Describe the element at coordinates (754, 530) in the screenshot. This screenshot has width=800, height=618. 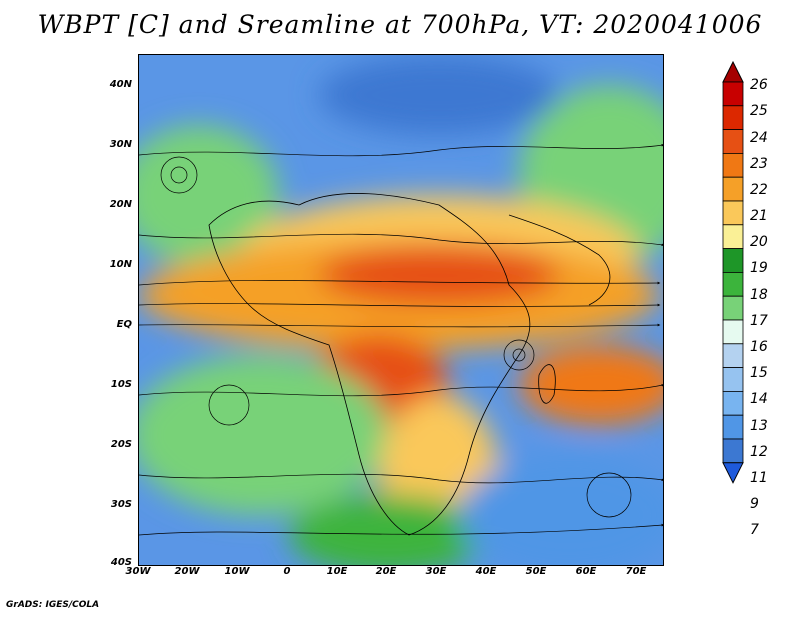
I see `colorbar-label-7: 7` at that location.